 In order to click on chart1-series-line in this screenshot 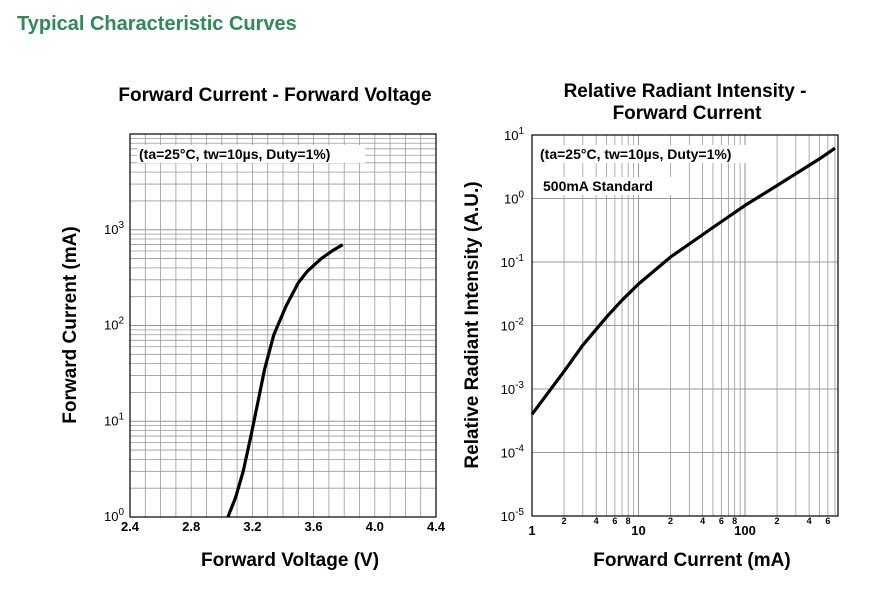, I will do `click(285, 380)`.